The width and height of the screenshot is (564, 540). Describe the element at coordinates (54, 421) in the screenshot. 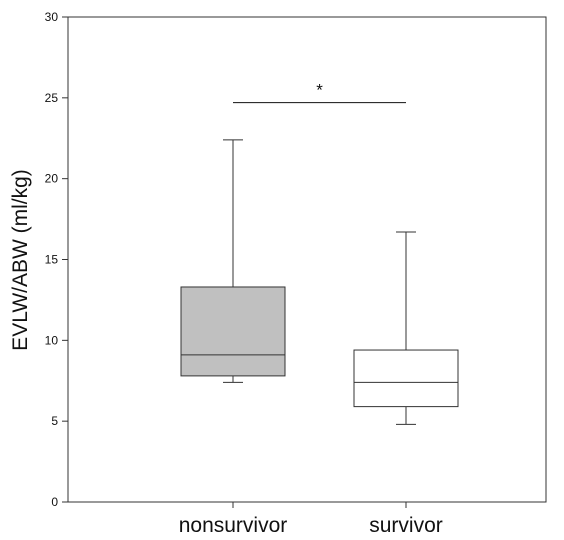

I see `y-tick-label: 5` at that location.